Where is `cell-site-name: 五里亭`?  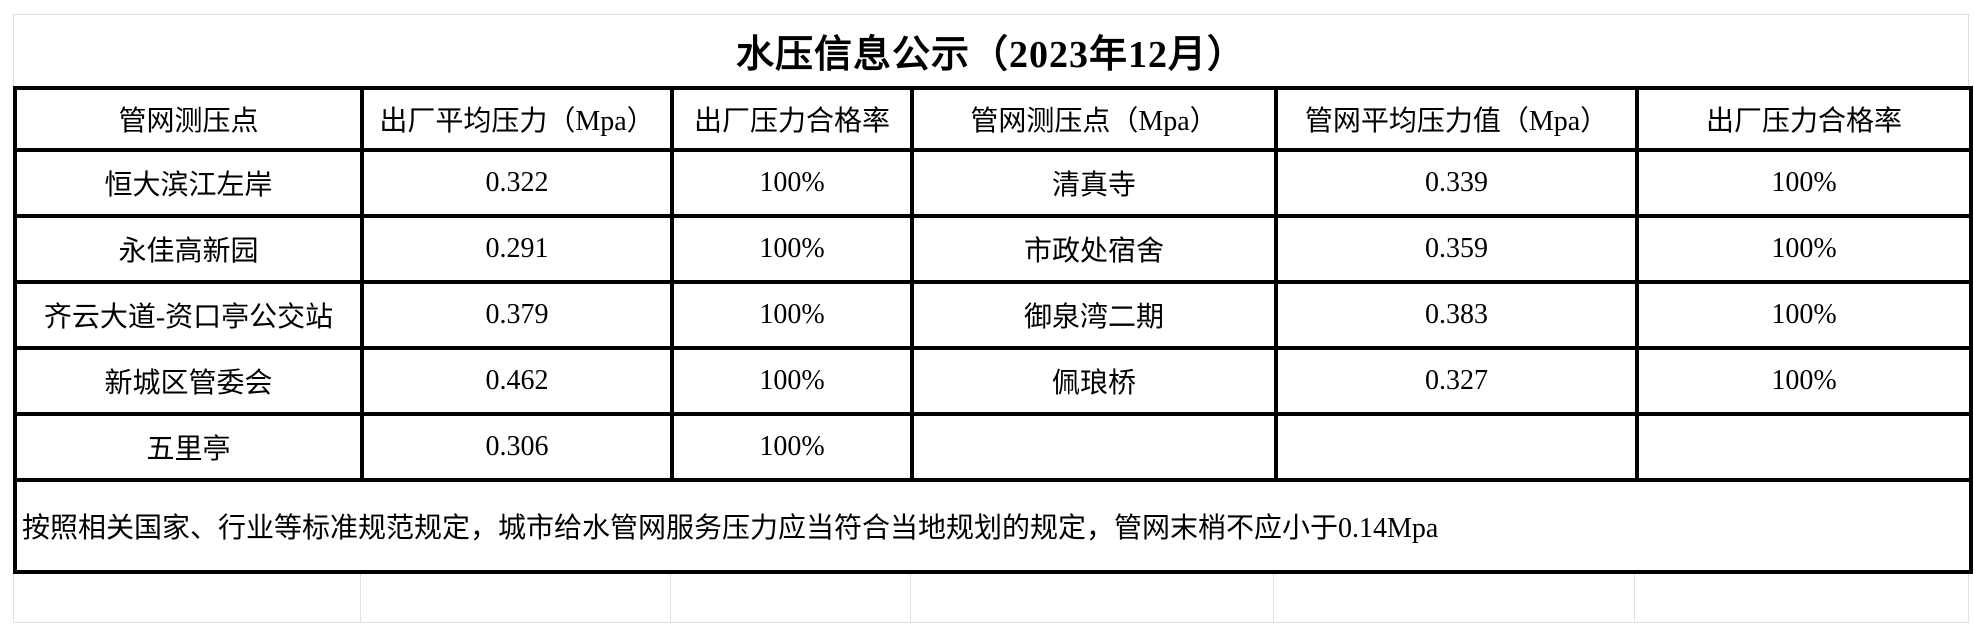
cell-site-name: 五里亭 is located at coordinates (188, 447).